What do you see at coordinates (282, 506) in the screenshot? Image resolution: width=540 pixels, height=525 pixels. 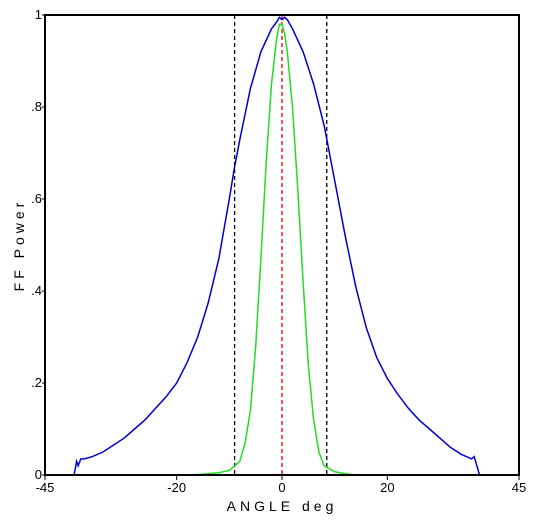 I see `x-axis-title: ANGLE deg` at bounding box center [282, 506].